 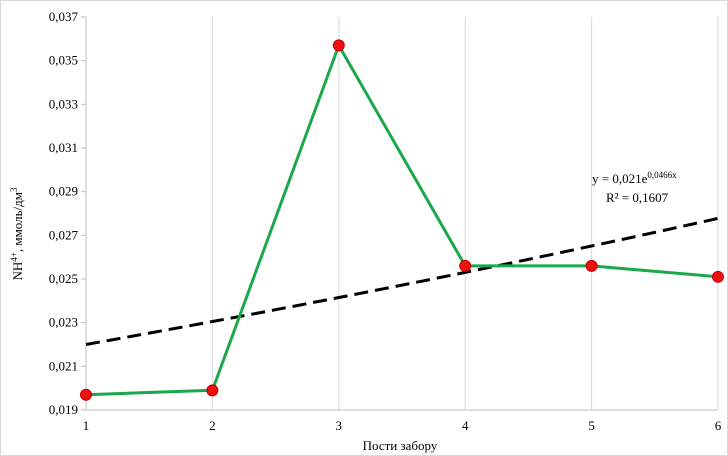 What do you see at coordinates (402, 425) in the screenshot?
I see `x-tick-labels: 1 2 3 4 5 6` at bounding box center [402, 425].